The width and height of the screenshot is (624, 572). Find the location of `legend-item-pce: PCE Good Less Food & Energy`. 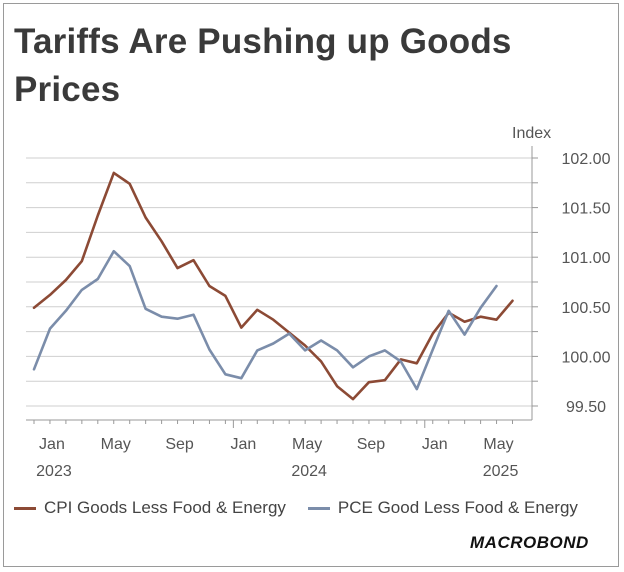

legend-item-pce: PCE Good Less Food & Energy is located at coordinates (442, 508).